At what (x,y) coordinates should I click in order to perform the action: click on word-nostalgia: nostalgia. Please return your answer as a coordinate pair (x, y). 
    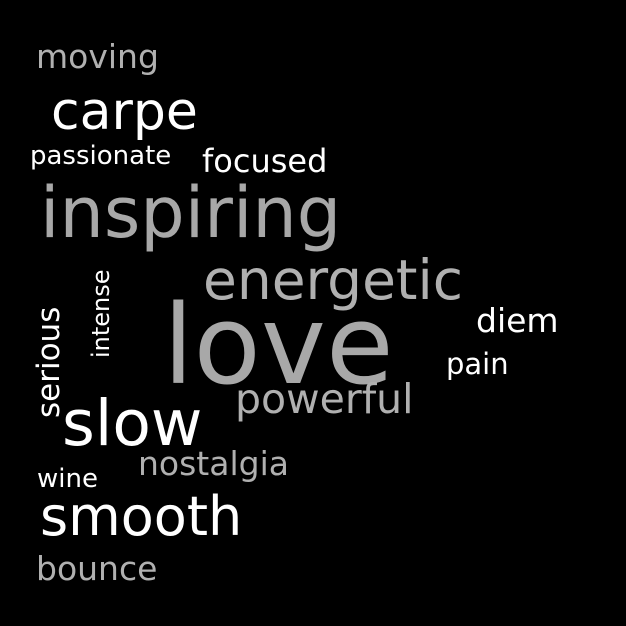
    Looking at the image, I should click on (213, 463).